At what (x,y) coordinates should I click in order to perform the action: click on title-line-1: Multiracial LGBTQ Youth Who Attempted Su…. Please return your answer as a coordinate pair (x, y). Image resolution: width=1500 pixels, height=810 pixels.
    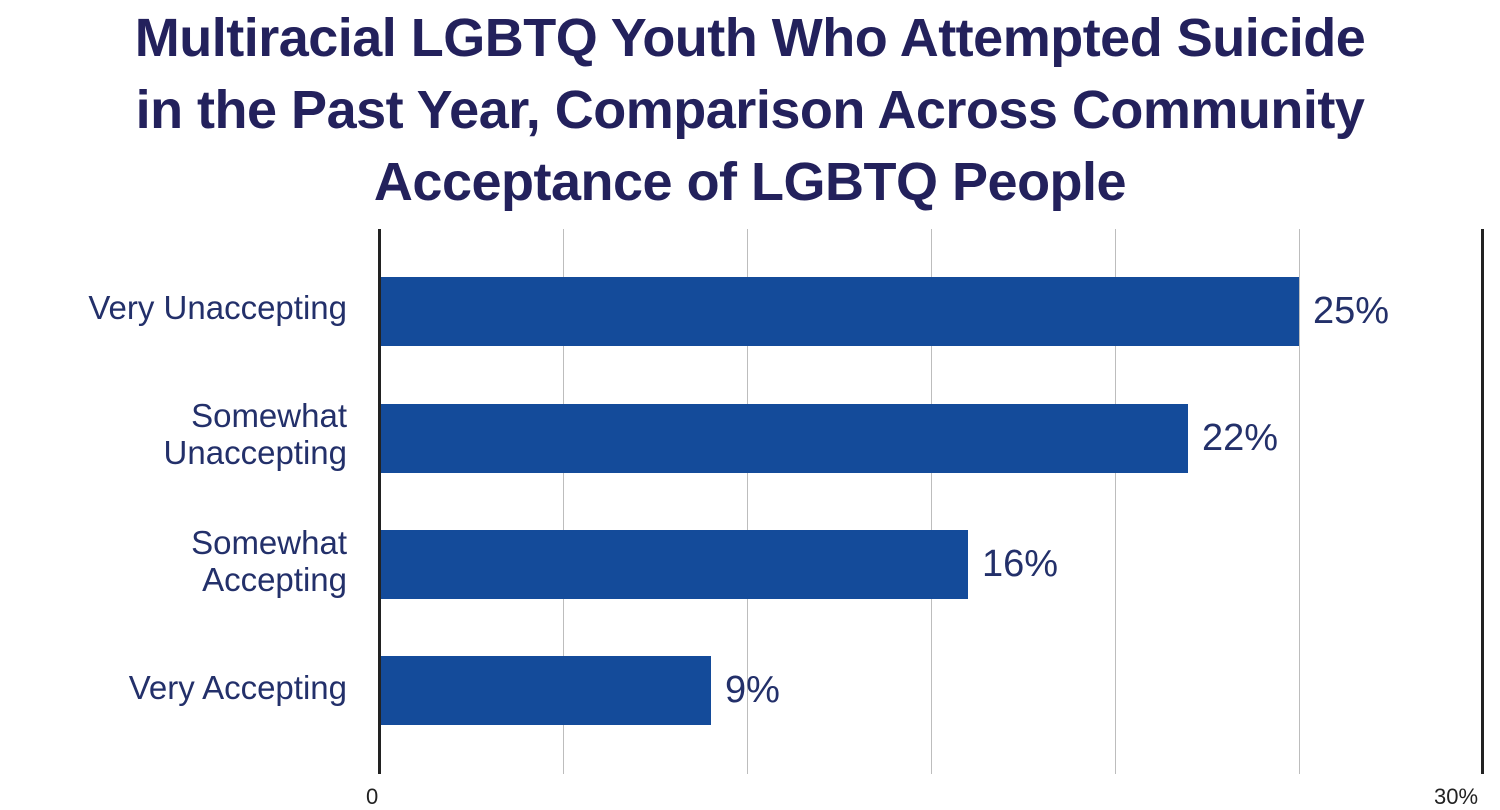
    Looking at the image, I should click on (750, 38).